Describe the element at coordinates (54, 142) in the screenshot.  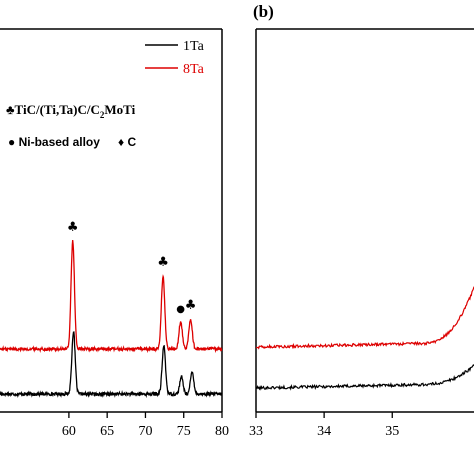
I see `phase-label-ni-alloy: ● Ni-based alloy` at that location.